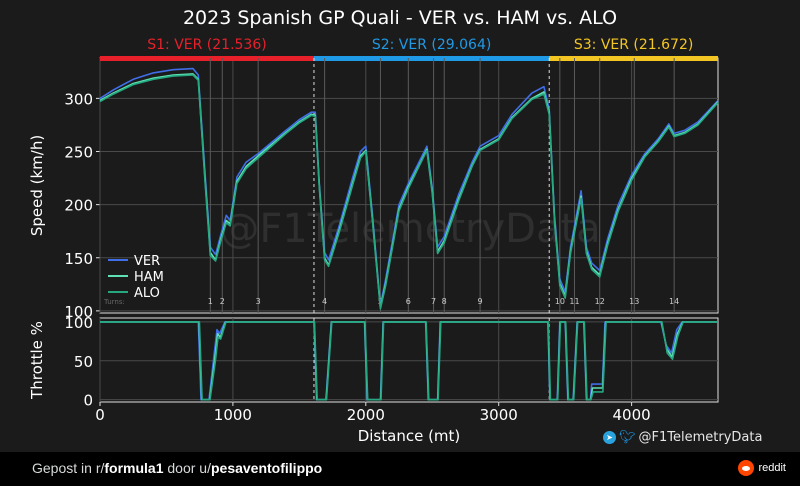  What do you see at coordinates (147, 261) in the screenshot?
I see `legend-label-ver: VER` at bounding box center [147, 261].